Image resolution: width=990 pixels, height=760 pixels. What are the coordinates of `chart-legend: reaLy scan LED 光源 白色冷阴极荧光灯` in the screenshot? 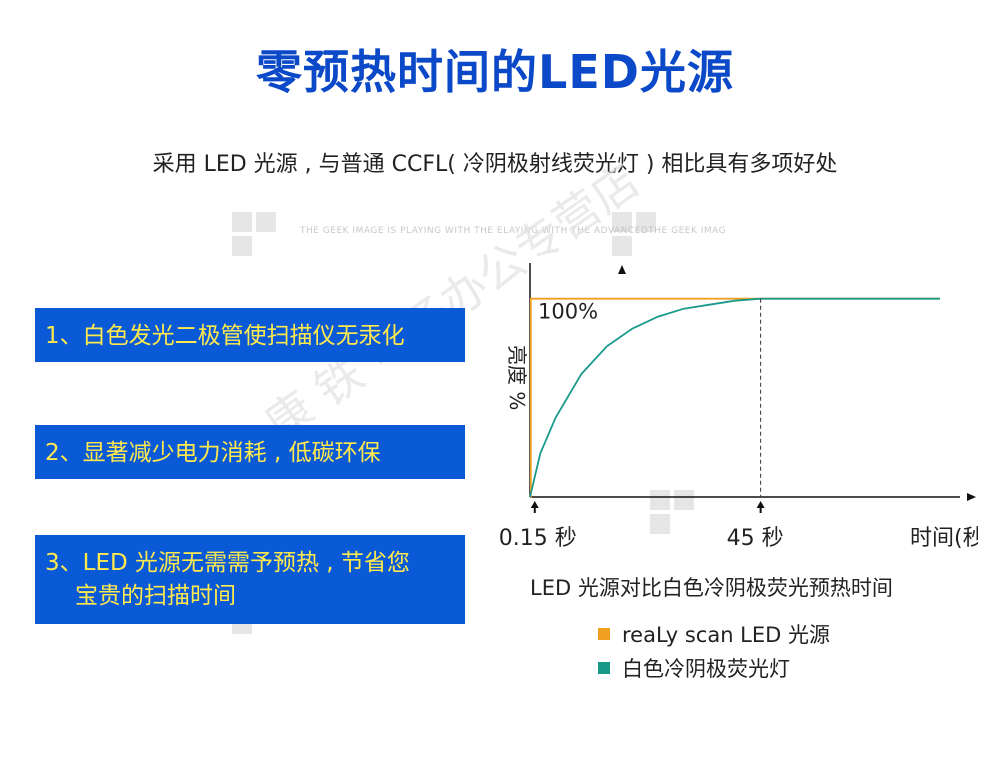 It's located at (714, 651).